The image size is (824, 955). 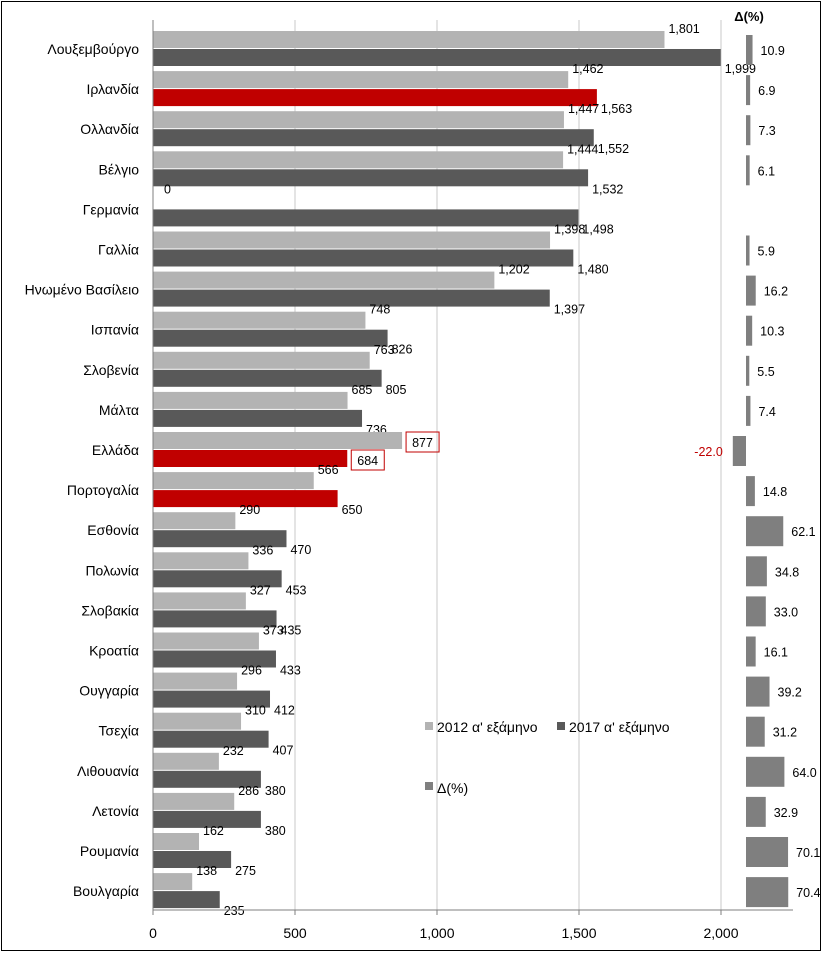 What do you see at coordinates (487, 727) in the screenshot?
I see `legend-label-2012: 2012 α' εξάμηνο` at bounding box center [487, 727].